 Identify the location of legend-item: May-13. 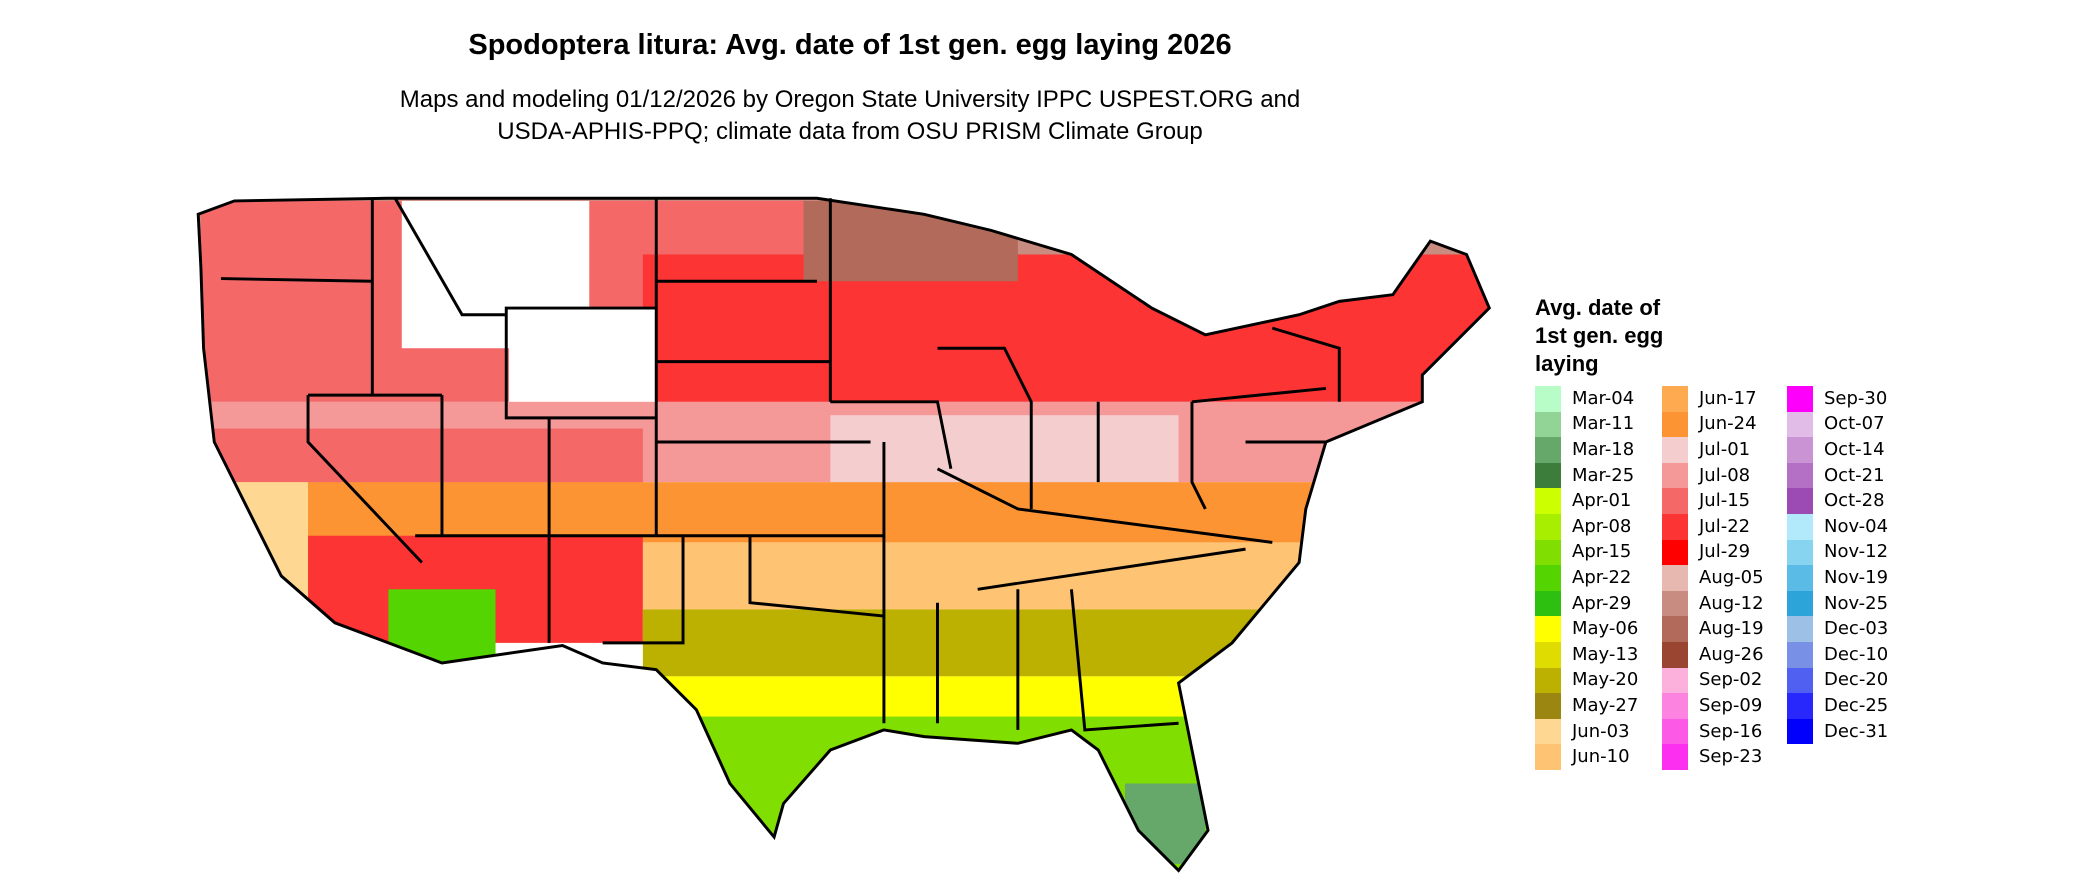
(1598, 654).